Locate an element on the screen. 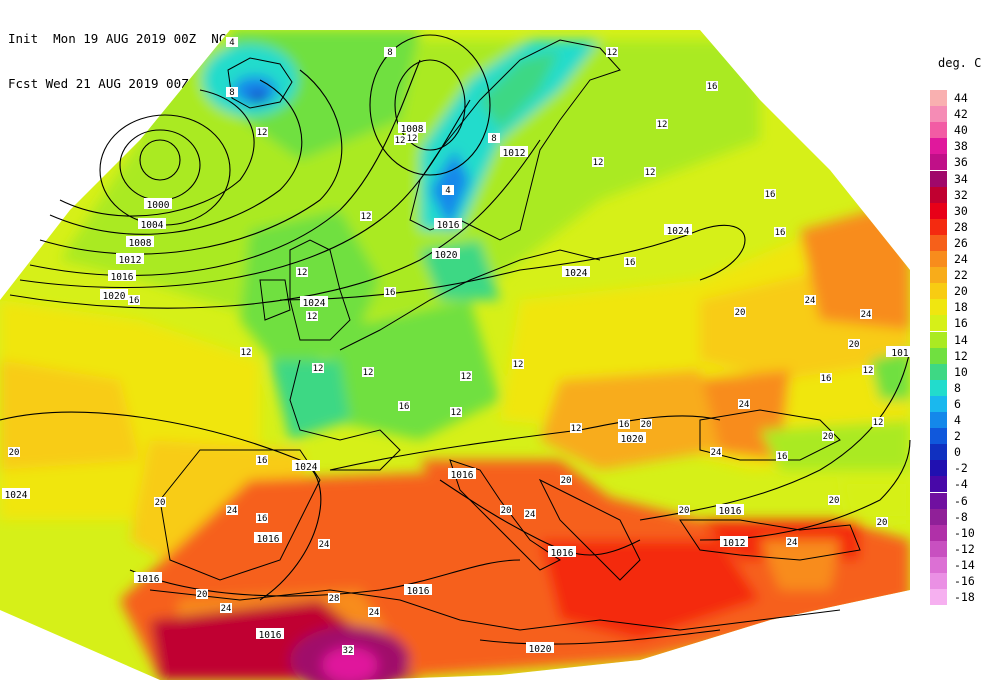  legend-label: 0 is located at coordinates (957, 452).